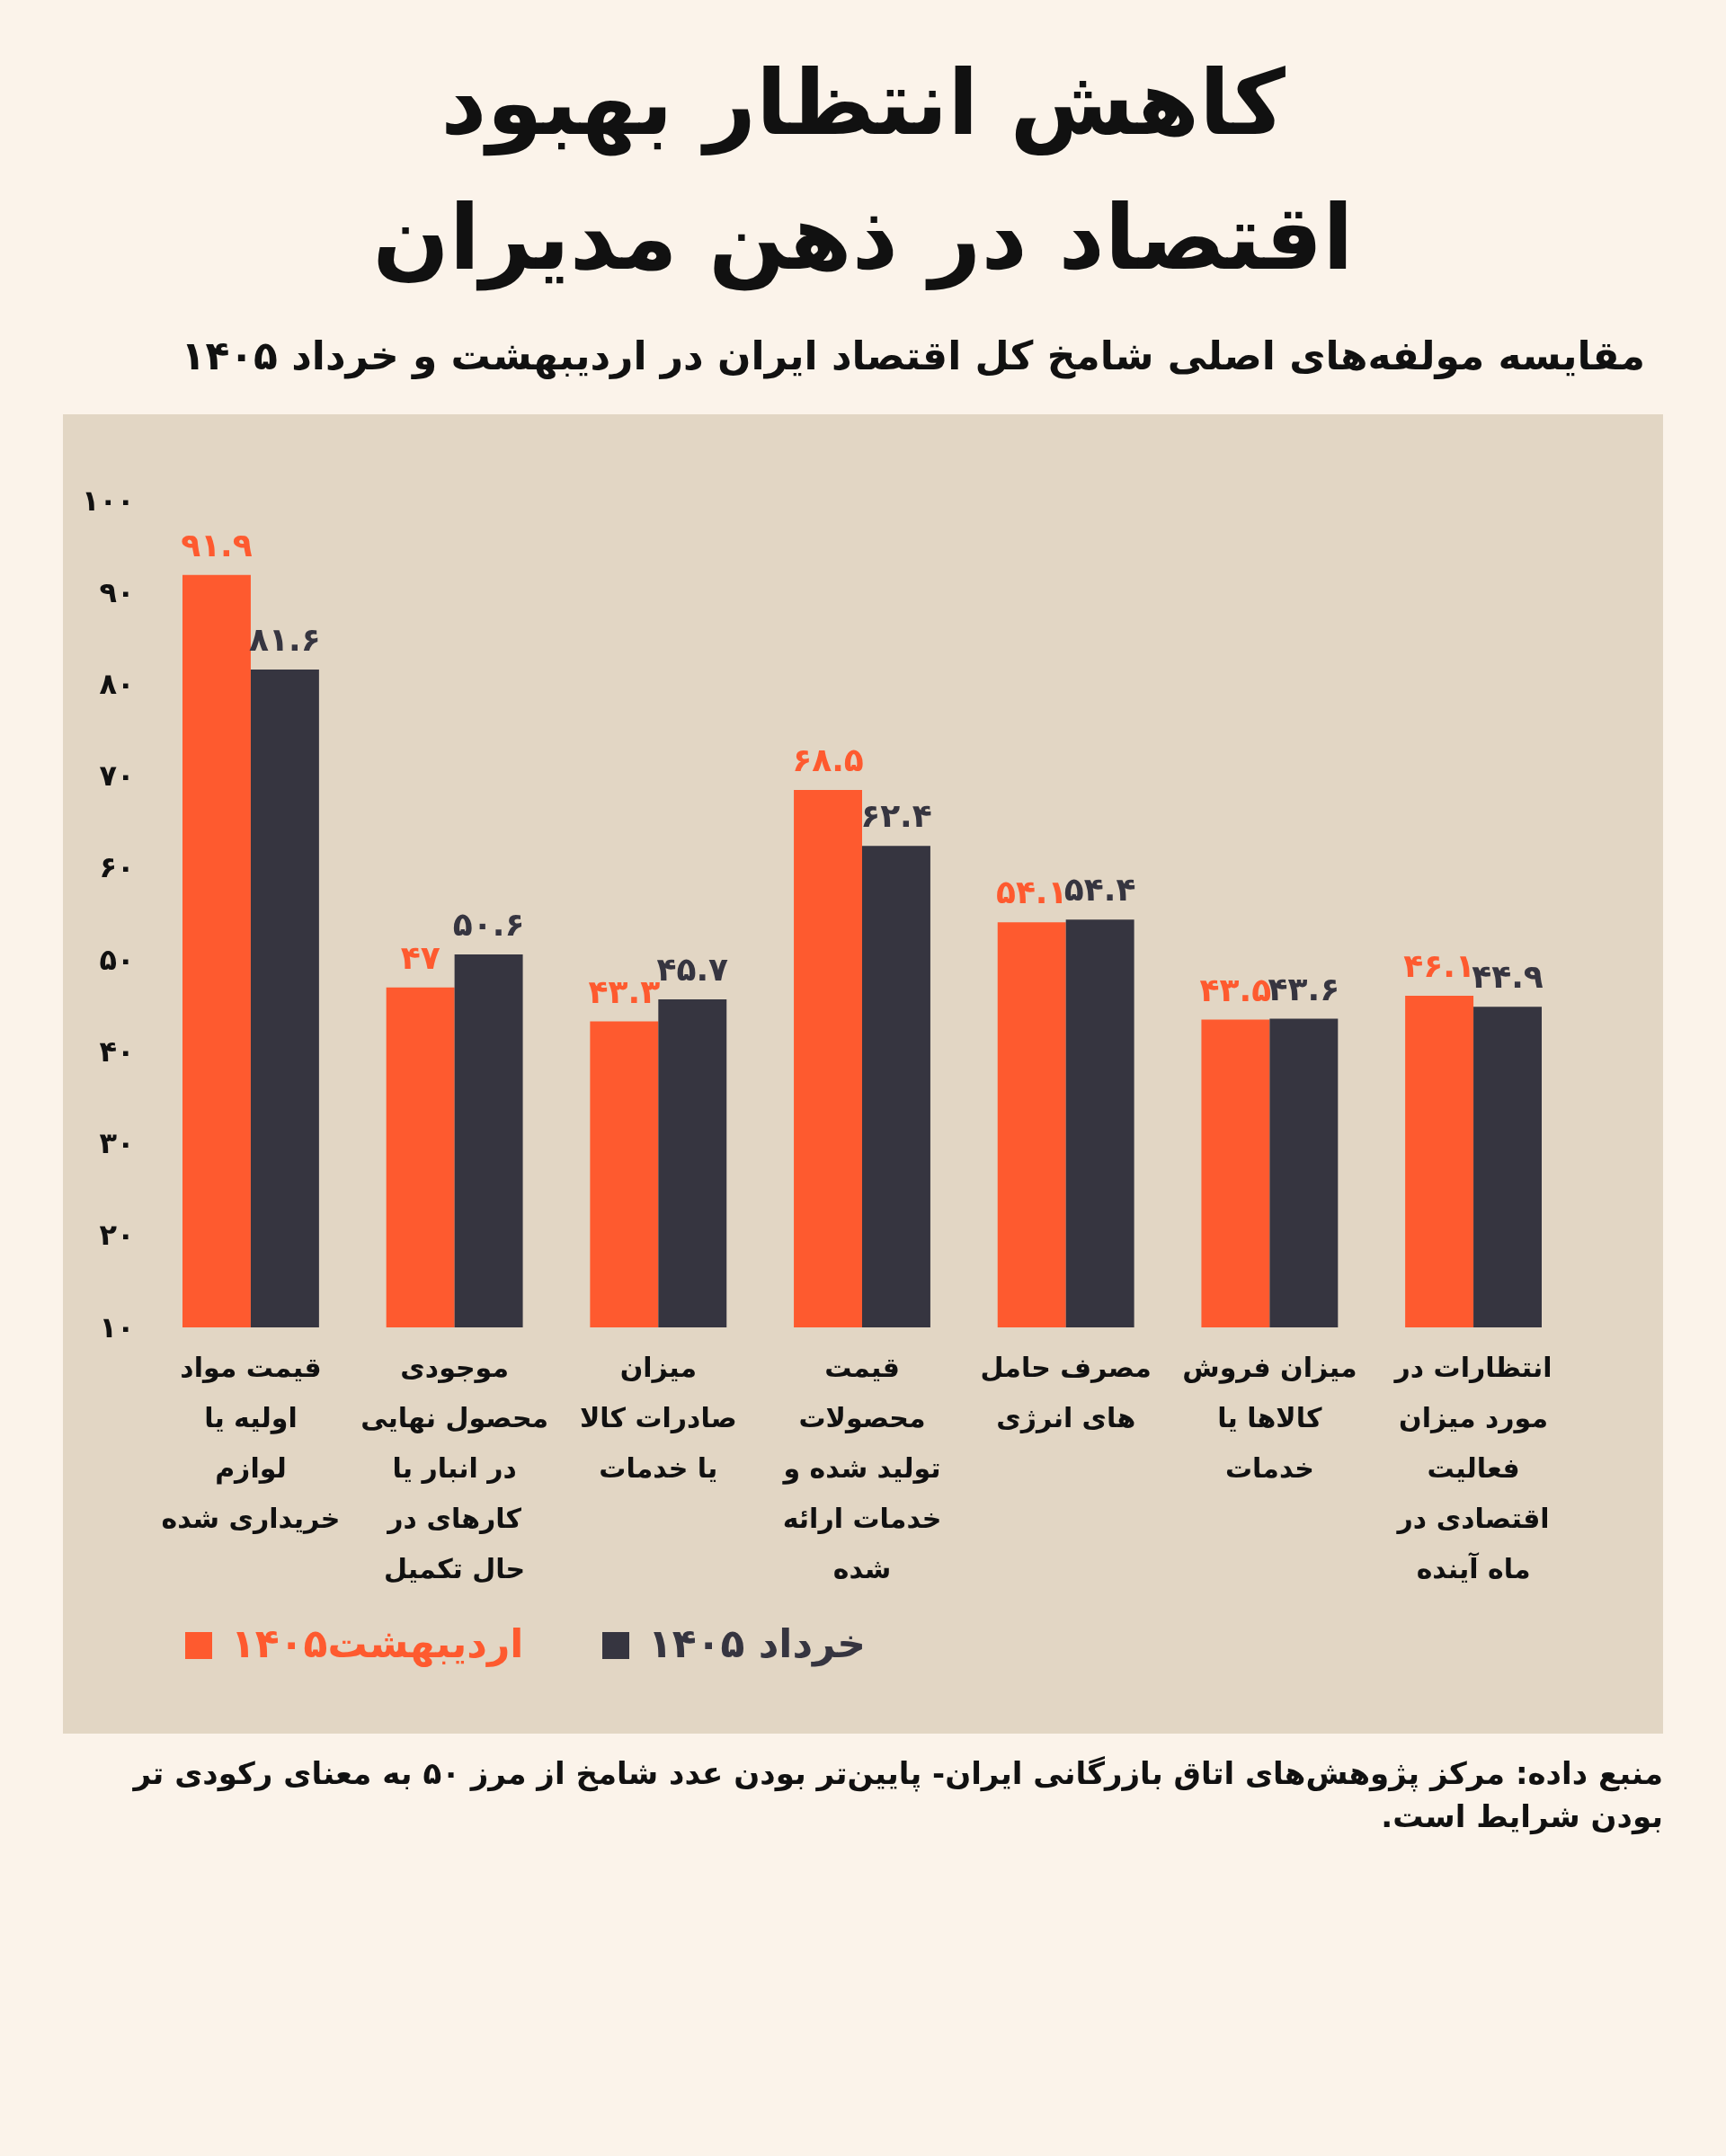 This screenshot has width=1726, height=2156. Describe the element at coordinates (488, 924) in the screenshot. I see `data-label: ۵۰.۶` at that location.